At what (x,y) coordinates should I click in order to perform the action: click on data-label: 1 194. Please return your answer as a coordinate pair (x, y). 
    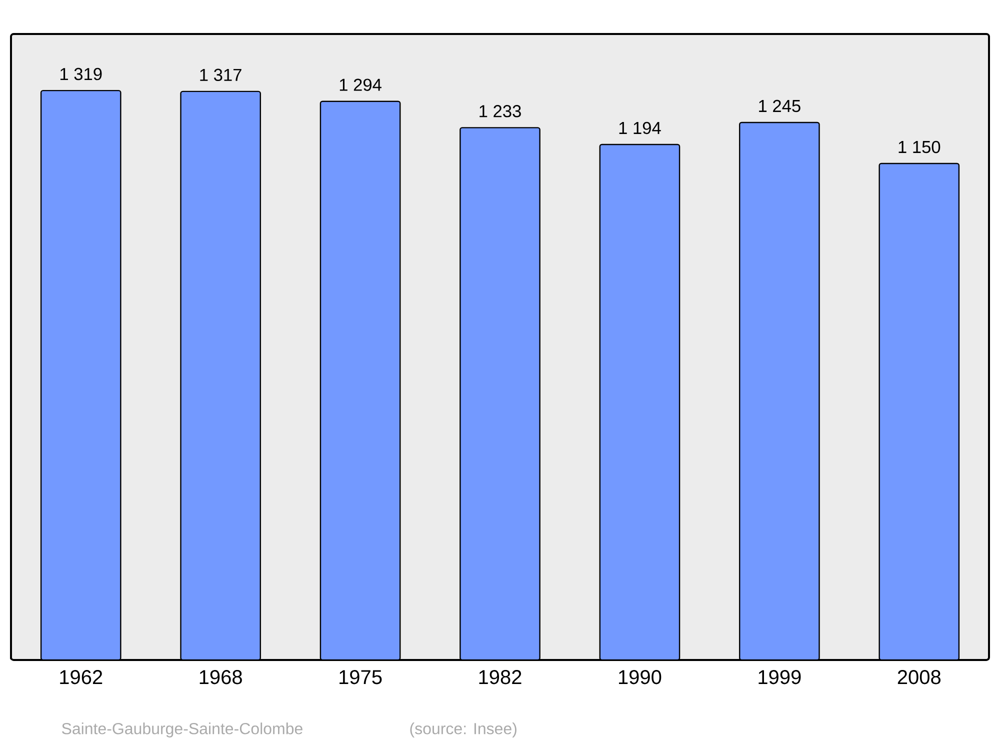
    Looking at the image, I should click on (640, 128).